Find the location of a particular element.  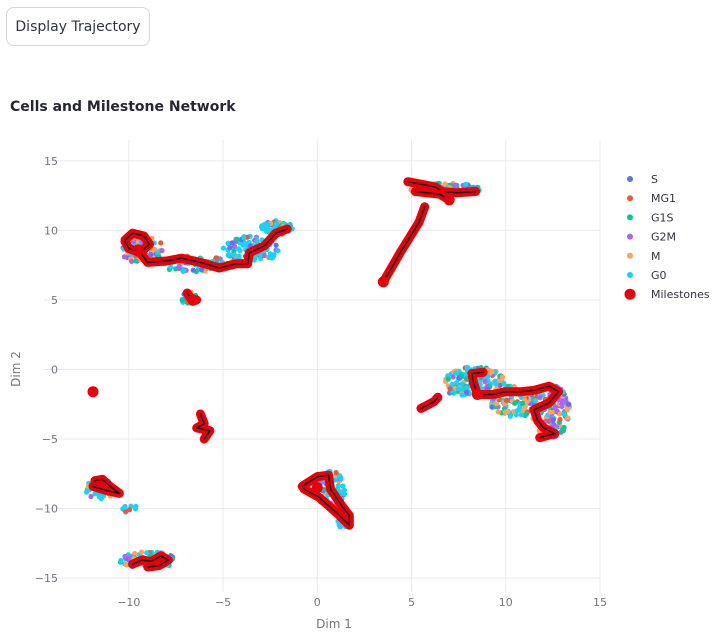

legend-item-g2m: G2M is located at coordinates (651, 237).